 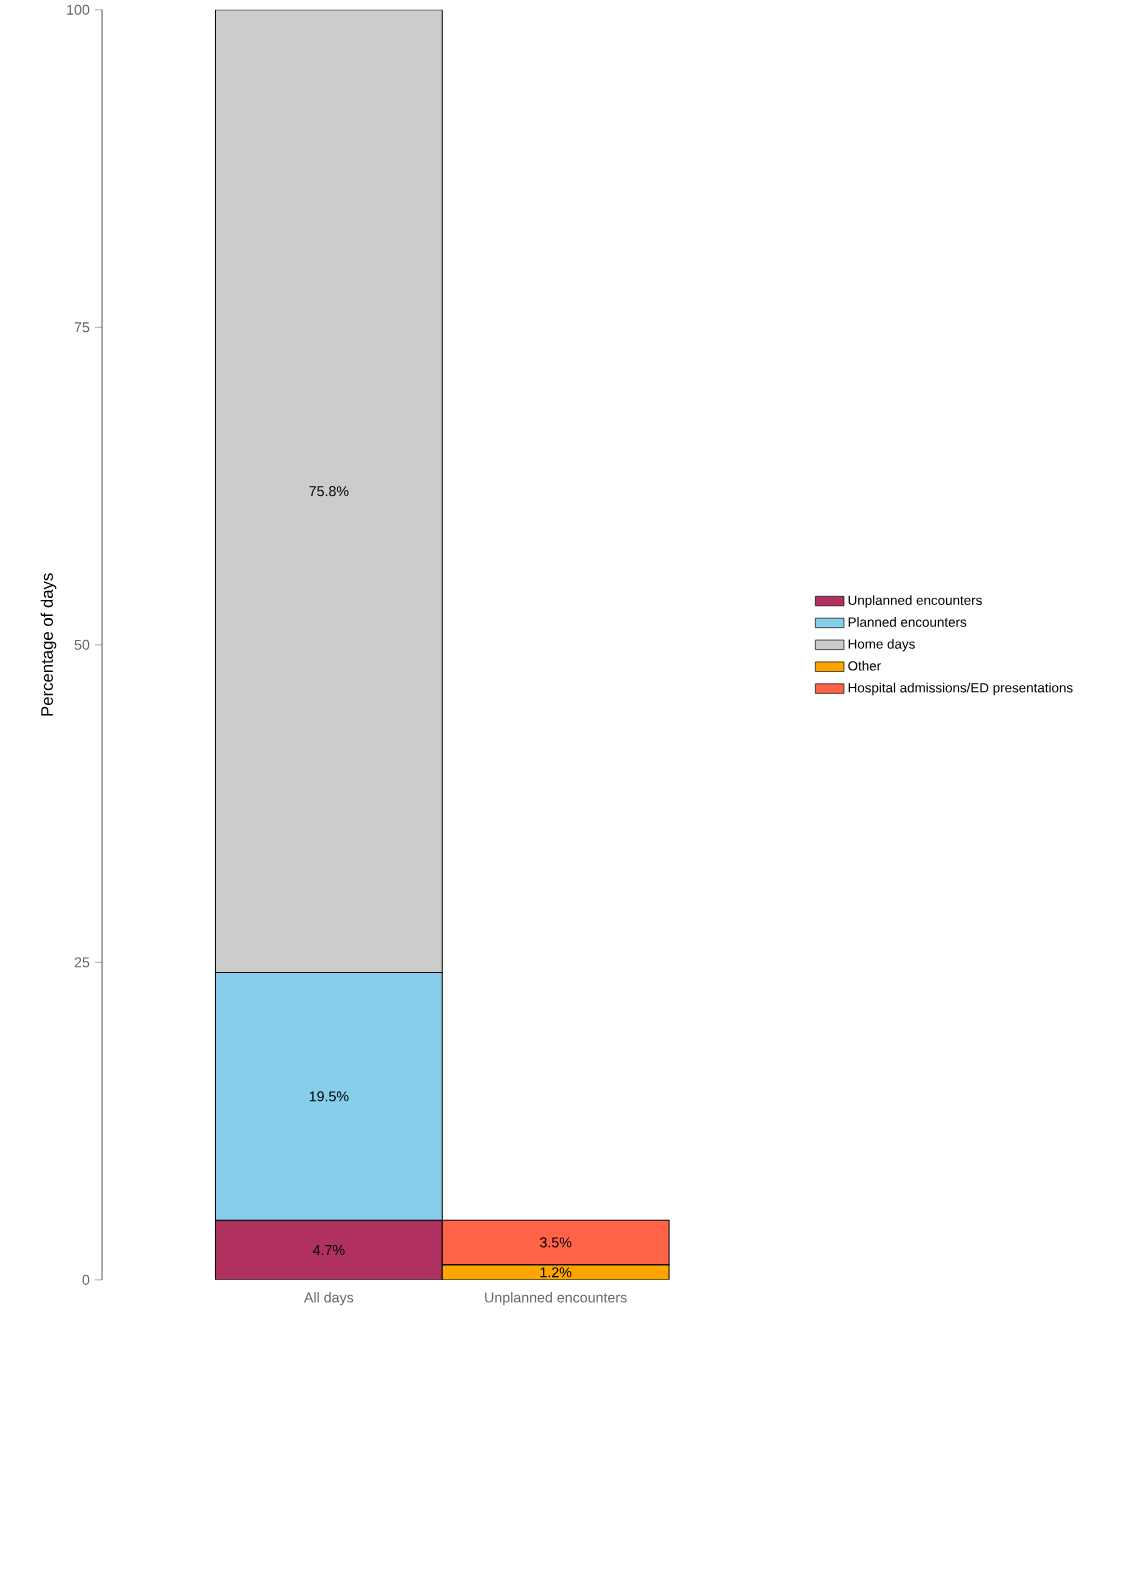 What do you see at coordinates (49, 644) in the screenshot?
I see `y-axis-title: Percentage of days` at bounding box center [49, 644].